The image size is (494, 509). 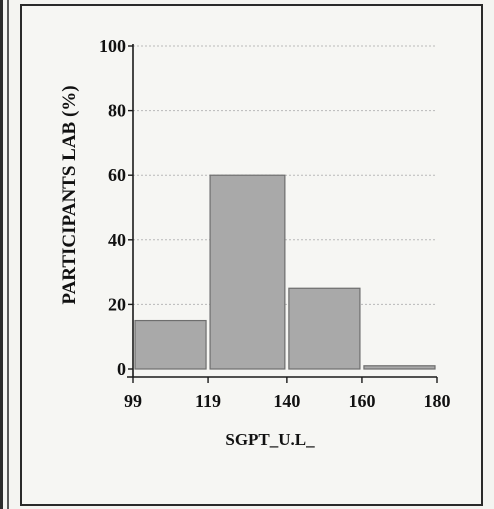 What do you see at coordinates (117, 111) in the screenshot?
I see `y-tick-label: 80` at bounding box center [117, 111].